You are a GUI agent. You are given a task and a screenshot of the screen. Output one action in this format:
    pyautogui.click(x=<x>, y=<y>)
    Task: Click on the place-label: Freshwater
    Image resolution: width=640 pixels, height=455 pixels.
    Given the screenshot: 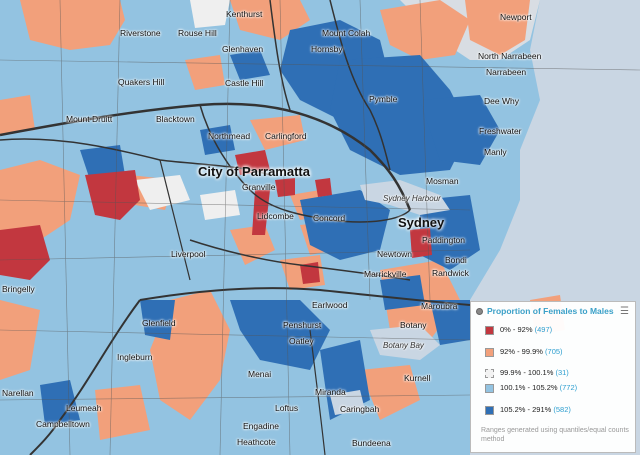 What is the action you would take?
    pyautogui.click(x=500, y=131)
    